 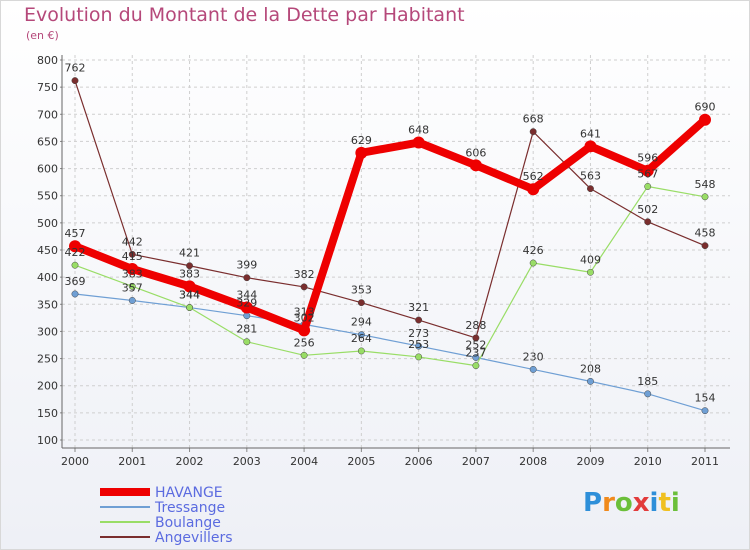 I want to click on data-label: 264, so click(x=361, y=338).